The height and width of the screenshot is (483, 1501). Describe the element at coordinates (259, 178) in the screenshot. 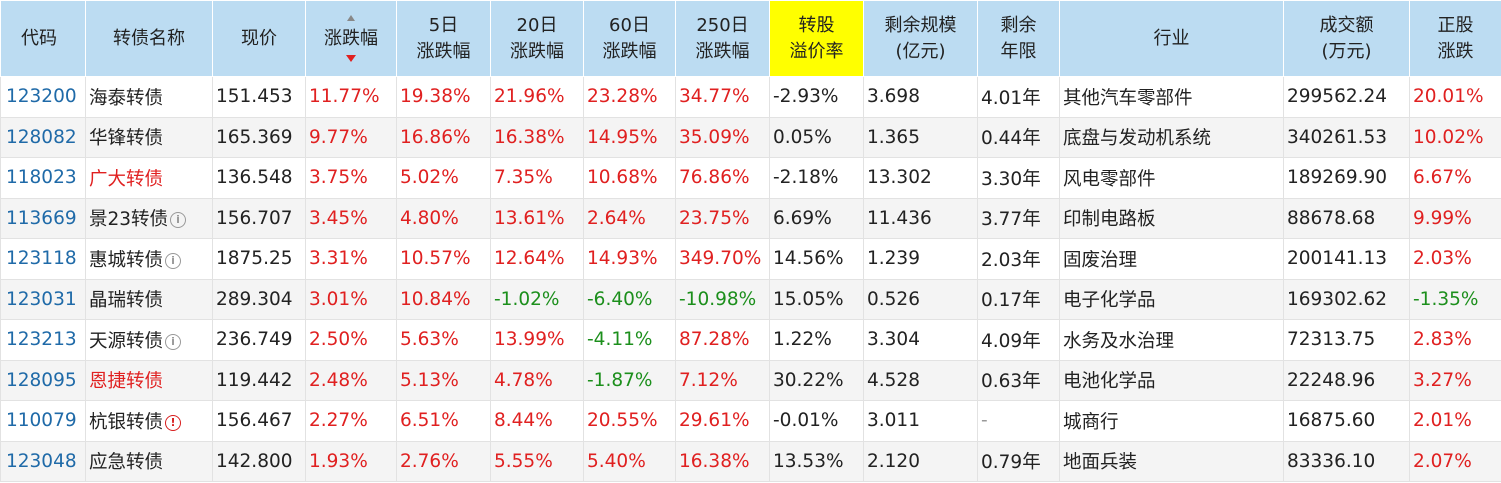

I see `price-cell: 136.548` at that location.